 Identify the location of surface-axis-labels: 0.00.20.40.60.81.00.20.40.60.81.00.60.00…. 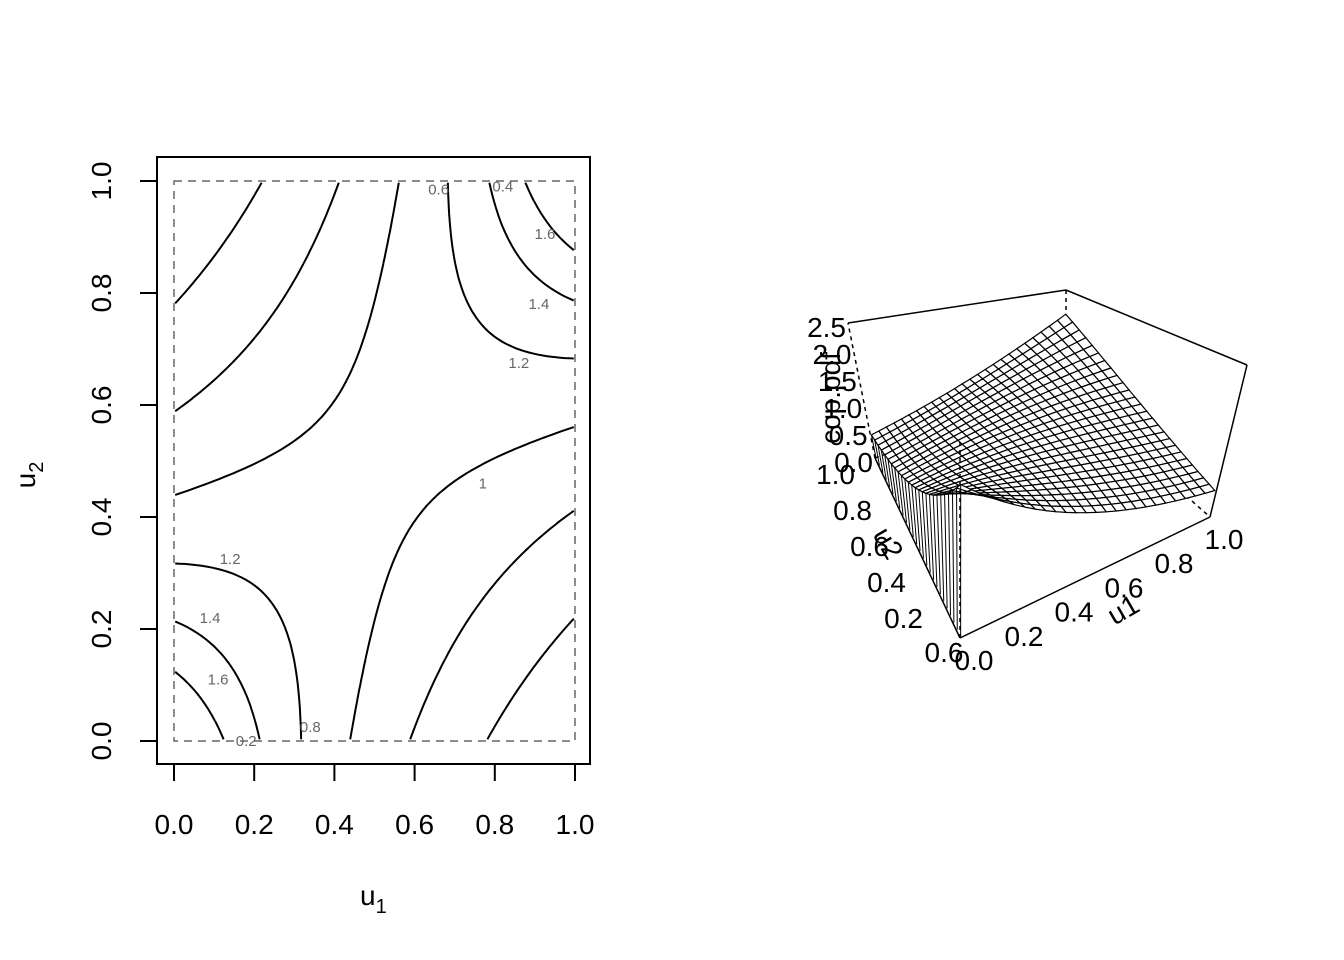
(1025, 494).